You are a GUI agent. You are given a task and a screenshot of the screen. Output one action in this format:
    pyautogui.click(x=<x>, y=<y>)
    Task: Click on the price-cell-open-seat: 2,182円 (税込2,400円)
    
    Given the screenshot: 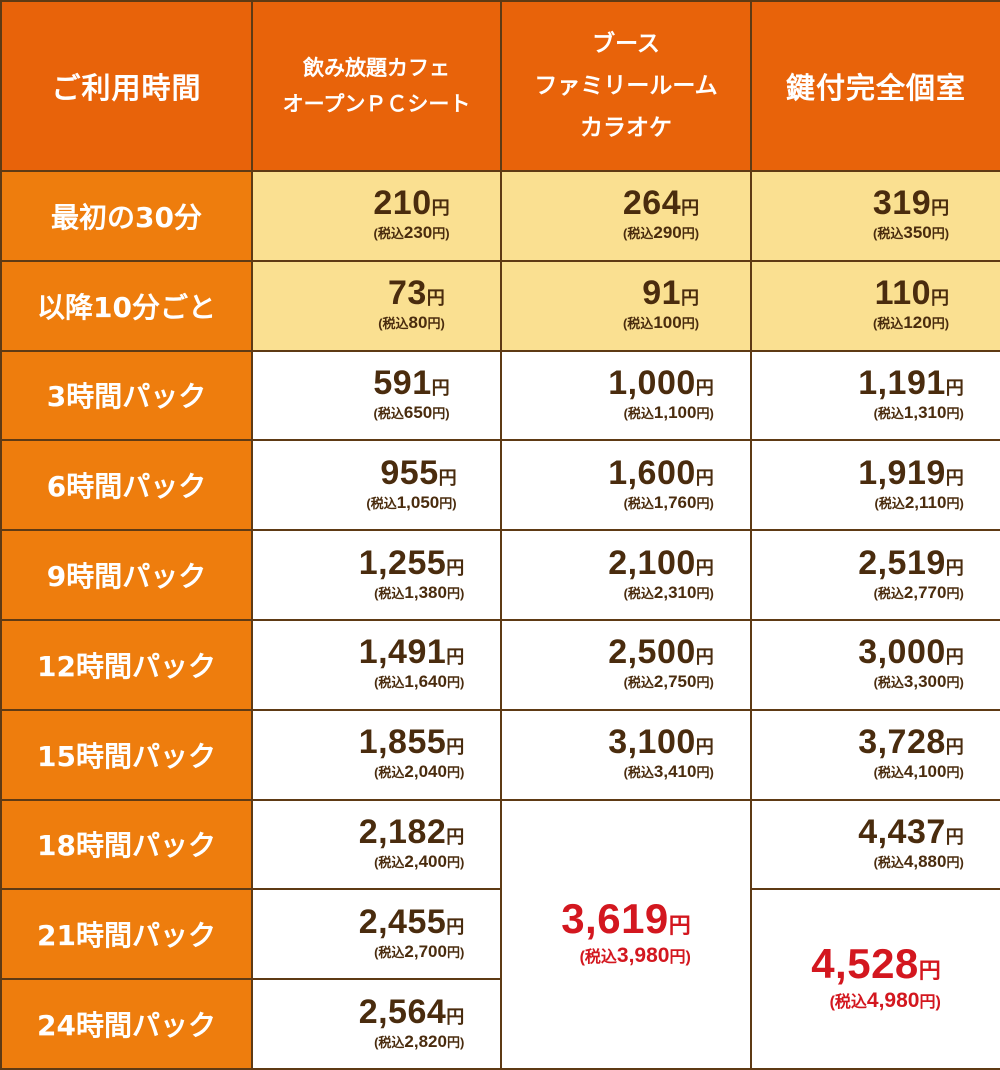 What is the action you would take?
    pyautogui.click(x=376, y=844)
    